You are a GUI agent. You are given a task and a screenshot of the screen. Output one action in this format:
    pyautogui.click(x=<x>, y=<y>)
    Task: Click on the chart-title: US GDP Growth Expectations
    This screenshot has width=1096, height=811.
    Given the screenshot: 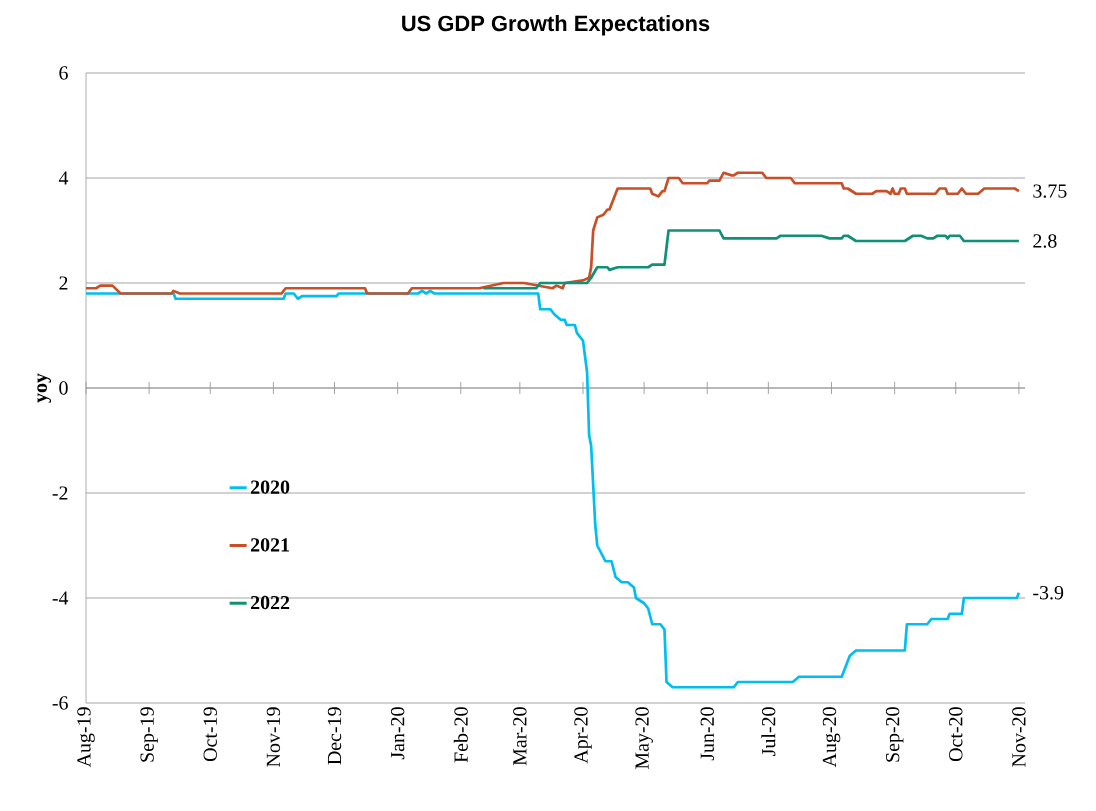 What is the action you would take?
    pyautogui.click(x=556, y=25)
    